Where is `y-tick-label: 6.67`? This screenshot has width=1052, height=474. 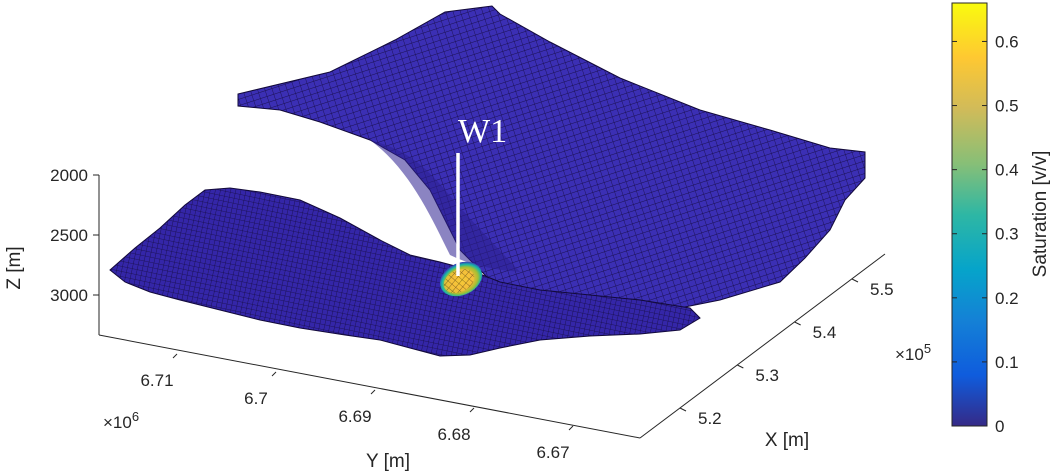
y-tick-label: 6.67 is located at coordinates (552, 452).